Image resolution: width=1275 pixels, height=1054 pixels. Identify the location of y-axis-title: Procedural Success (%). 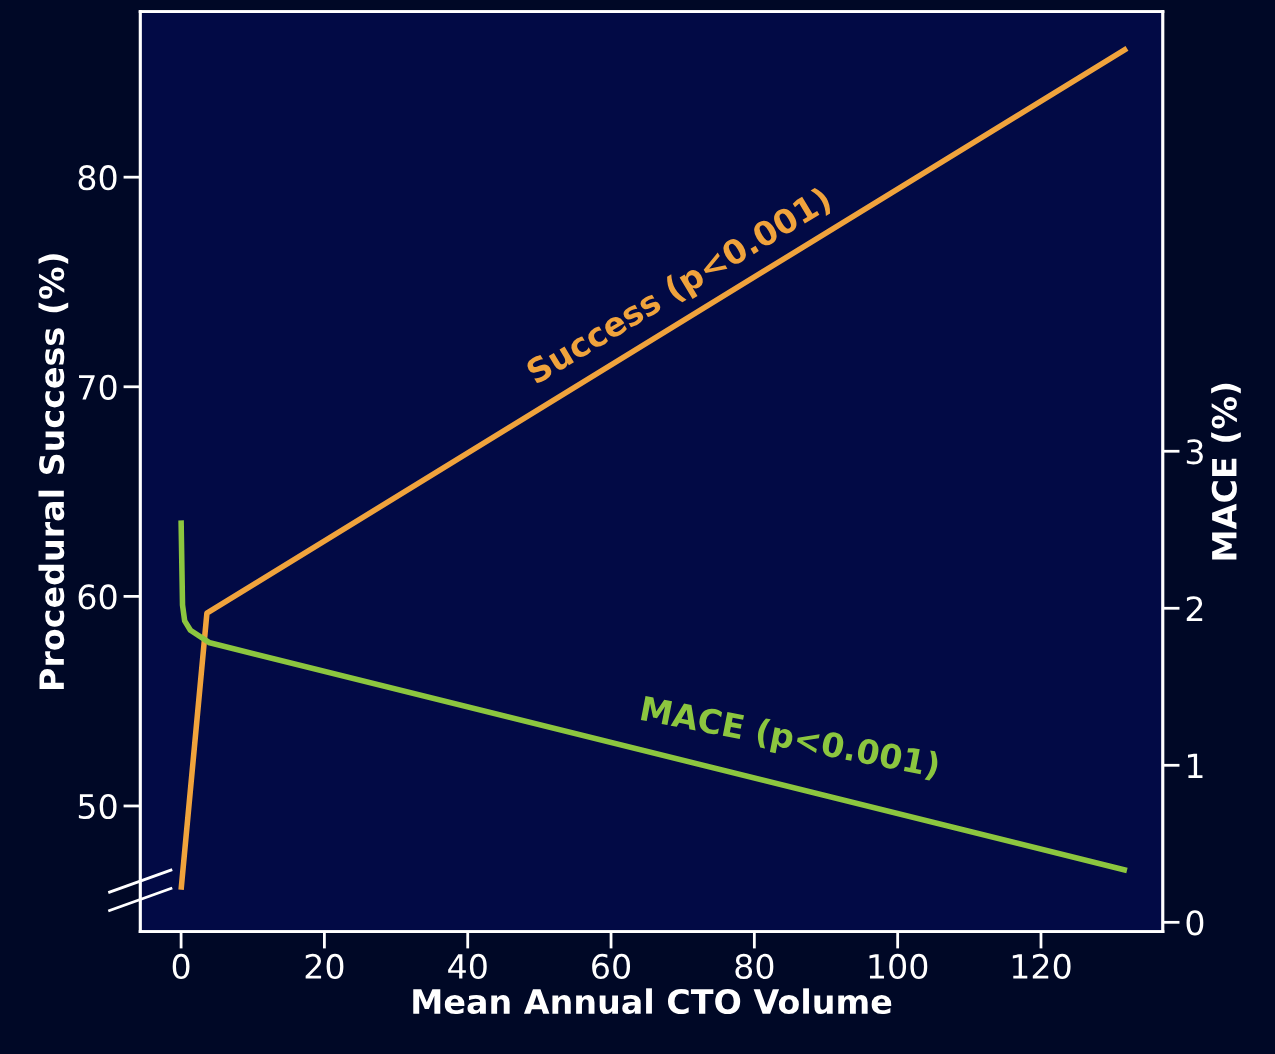
(53, 471).